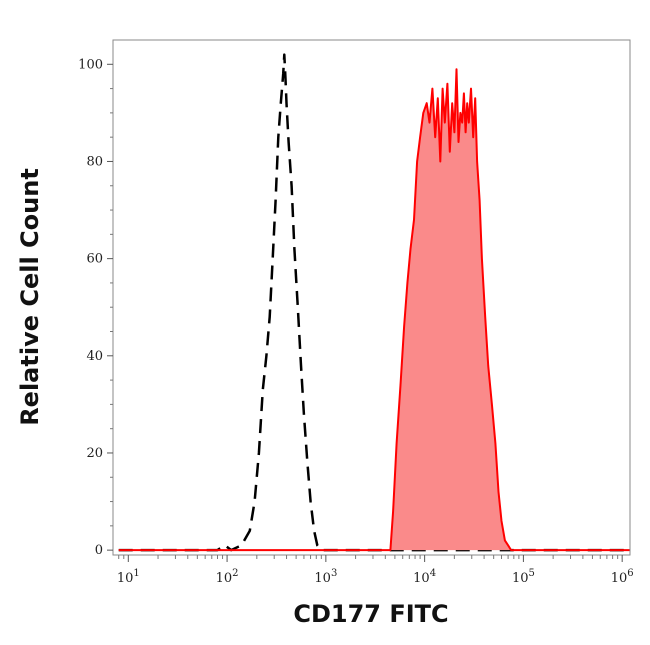 The height and width of the screenshot is (645, 650). I want to click on x-axis-title: CD177 FITC, so click(370, 614).